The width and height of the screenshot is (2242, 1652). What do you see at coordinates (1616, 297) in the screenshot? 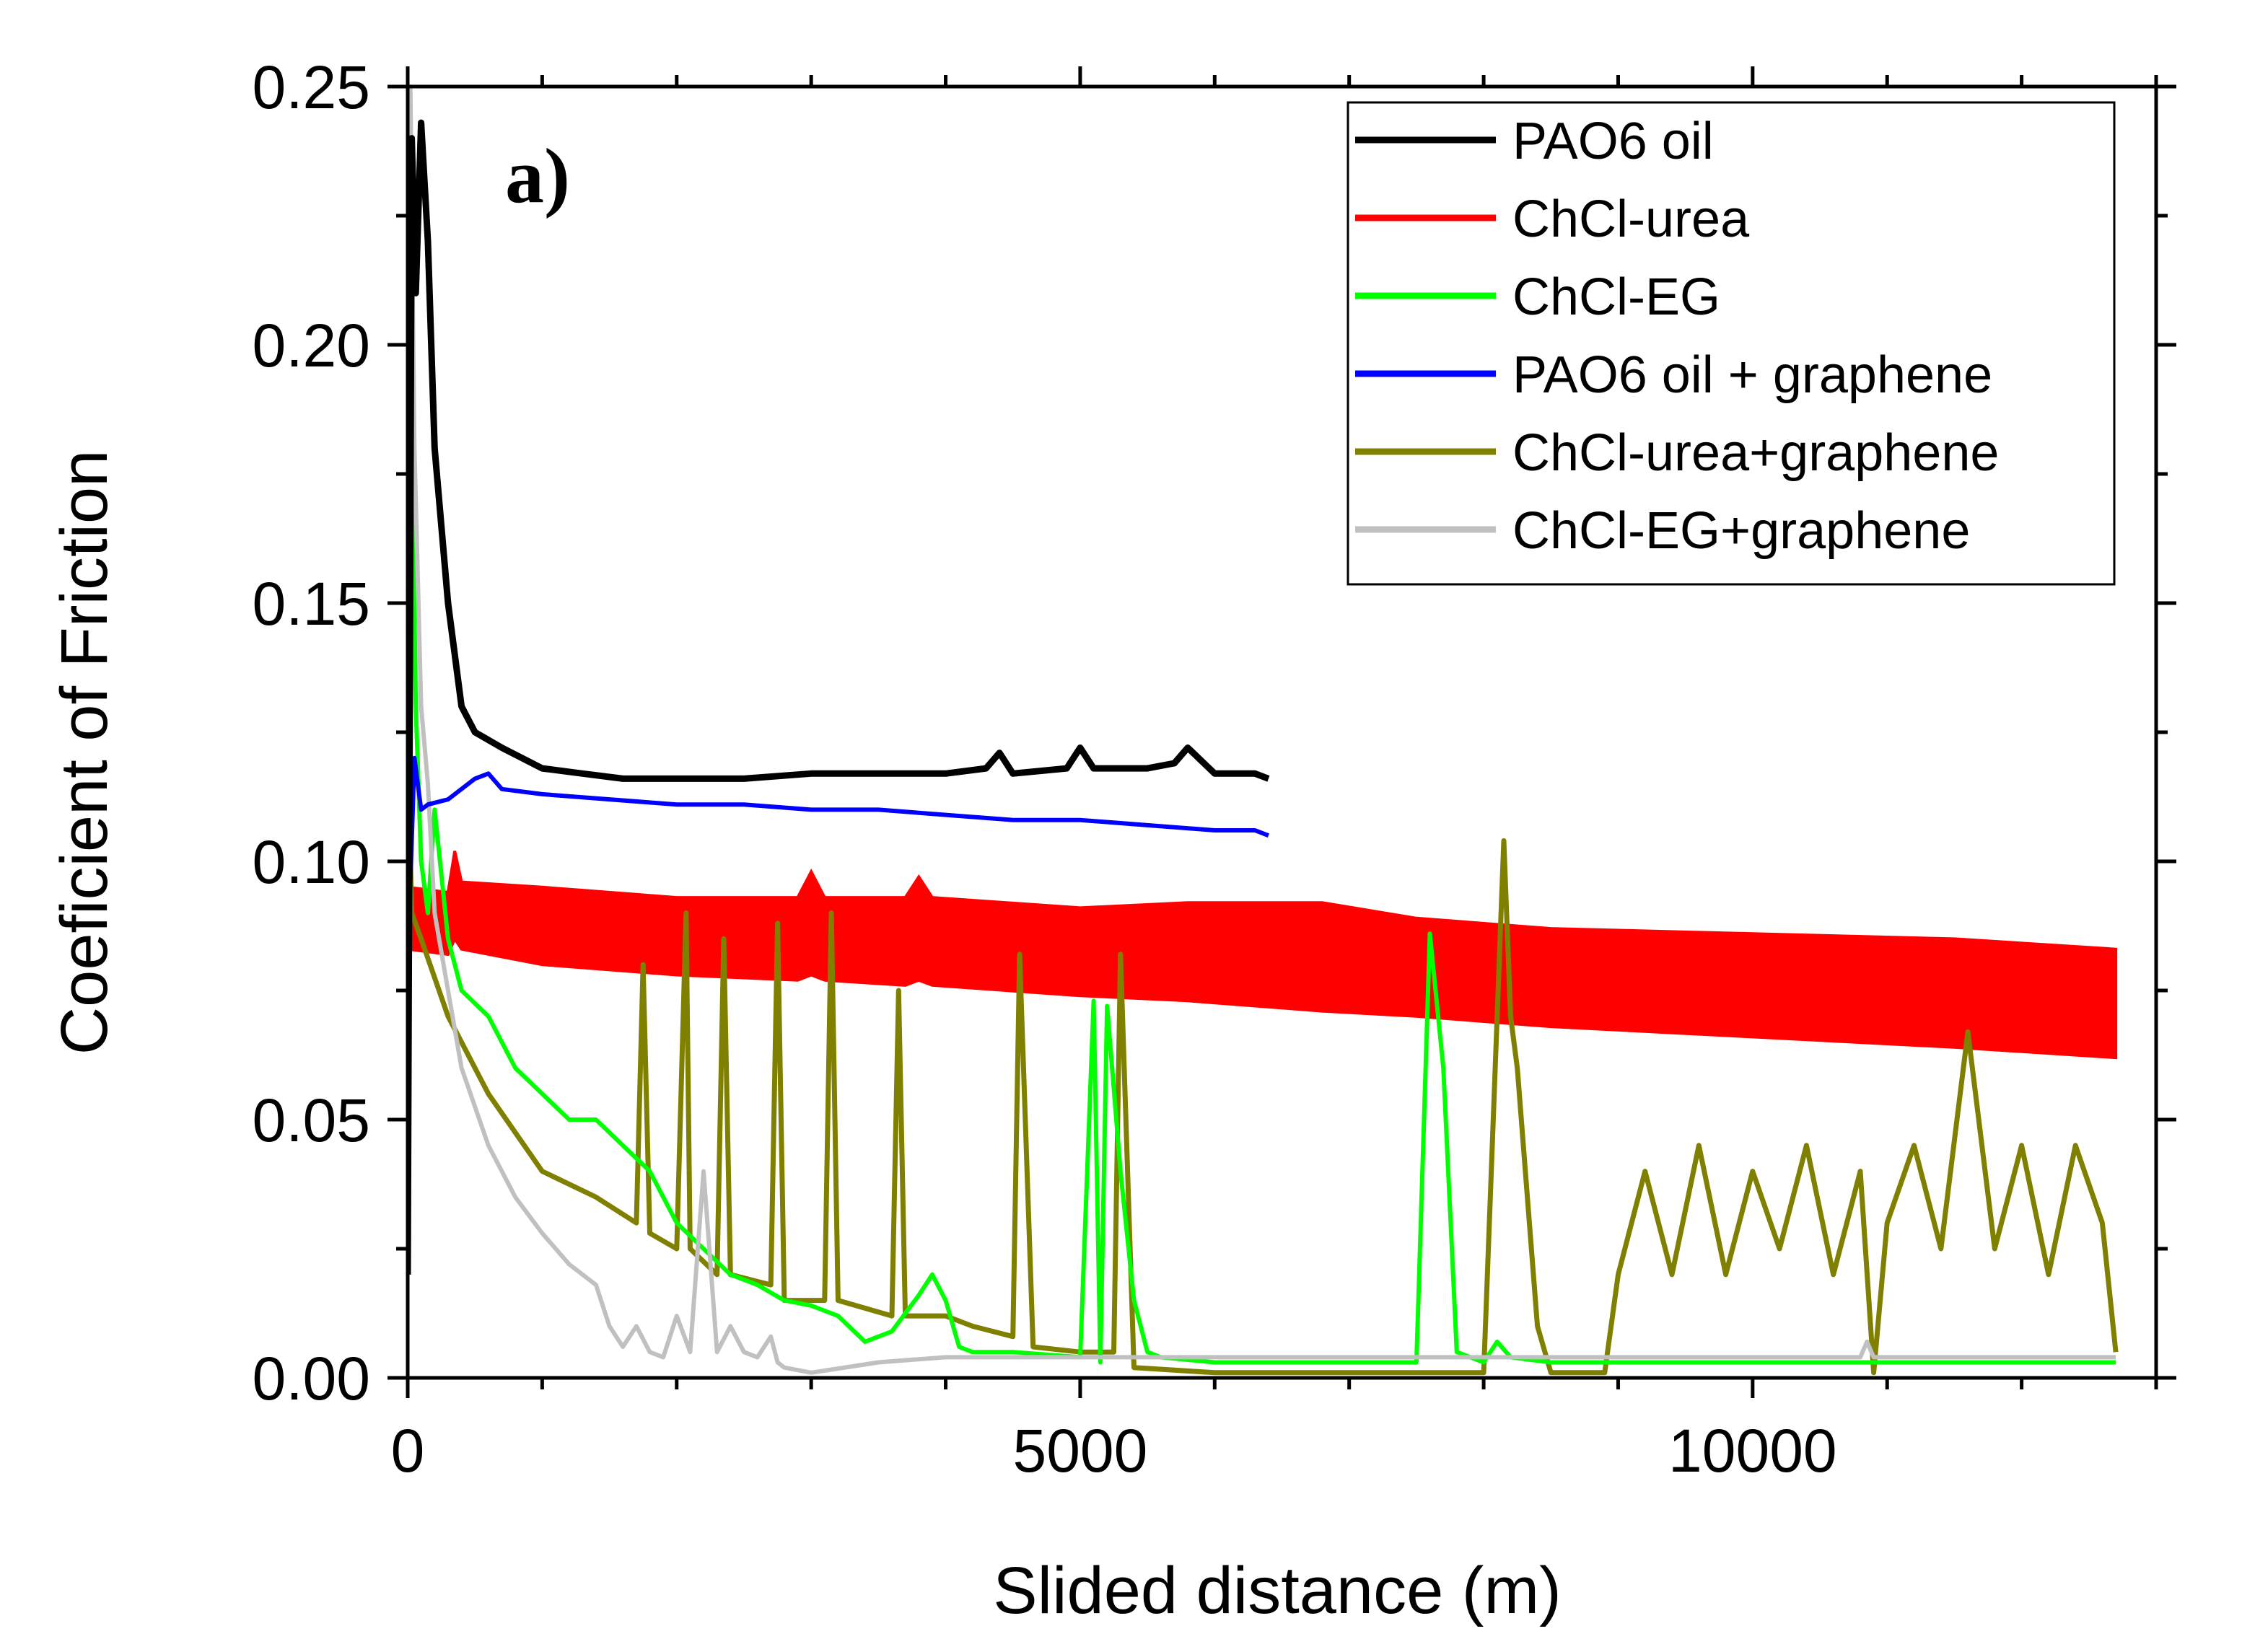
I see `legend-label-chcl-eg: ChCl-EG` at bounding box center [1616, 297].